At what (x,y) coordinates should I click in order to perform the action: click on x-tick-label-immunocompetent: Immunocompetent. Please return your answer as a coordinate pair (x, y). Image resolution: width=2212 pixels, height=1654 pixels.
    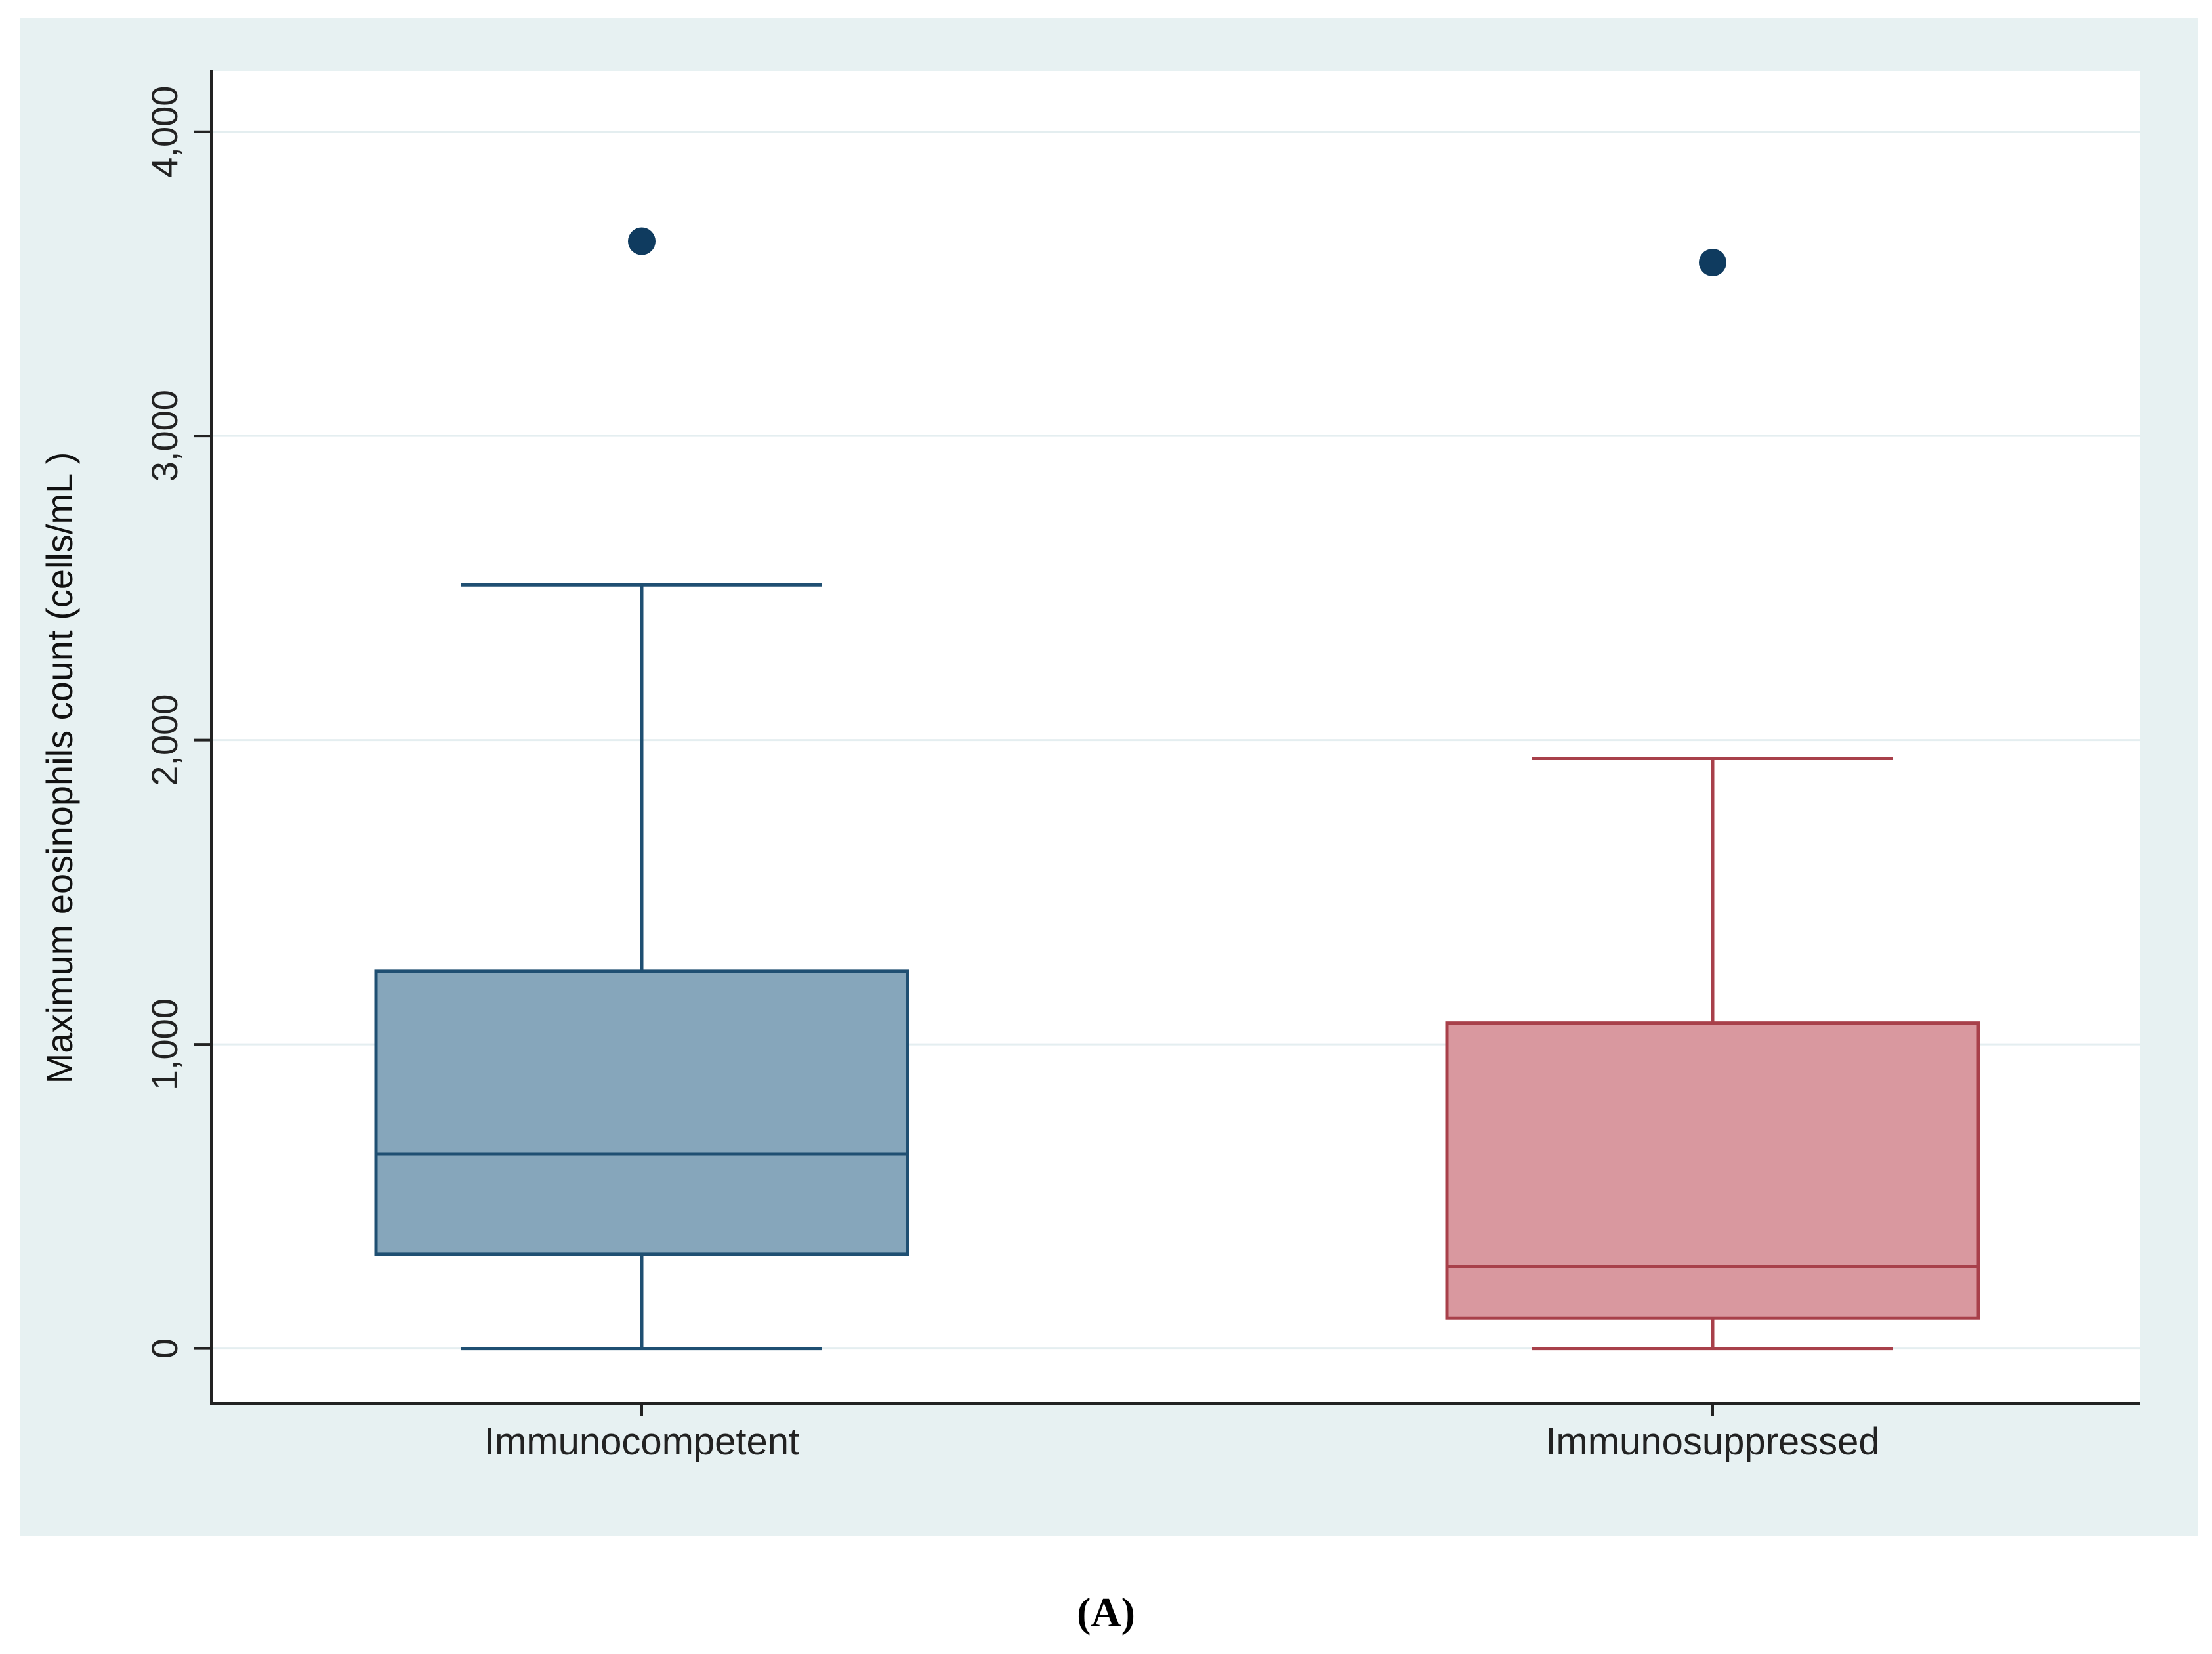
    Looking at the image, I should click on (641, 1441).